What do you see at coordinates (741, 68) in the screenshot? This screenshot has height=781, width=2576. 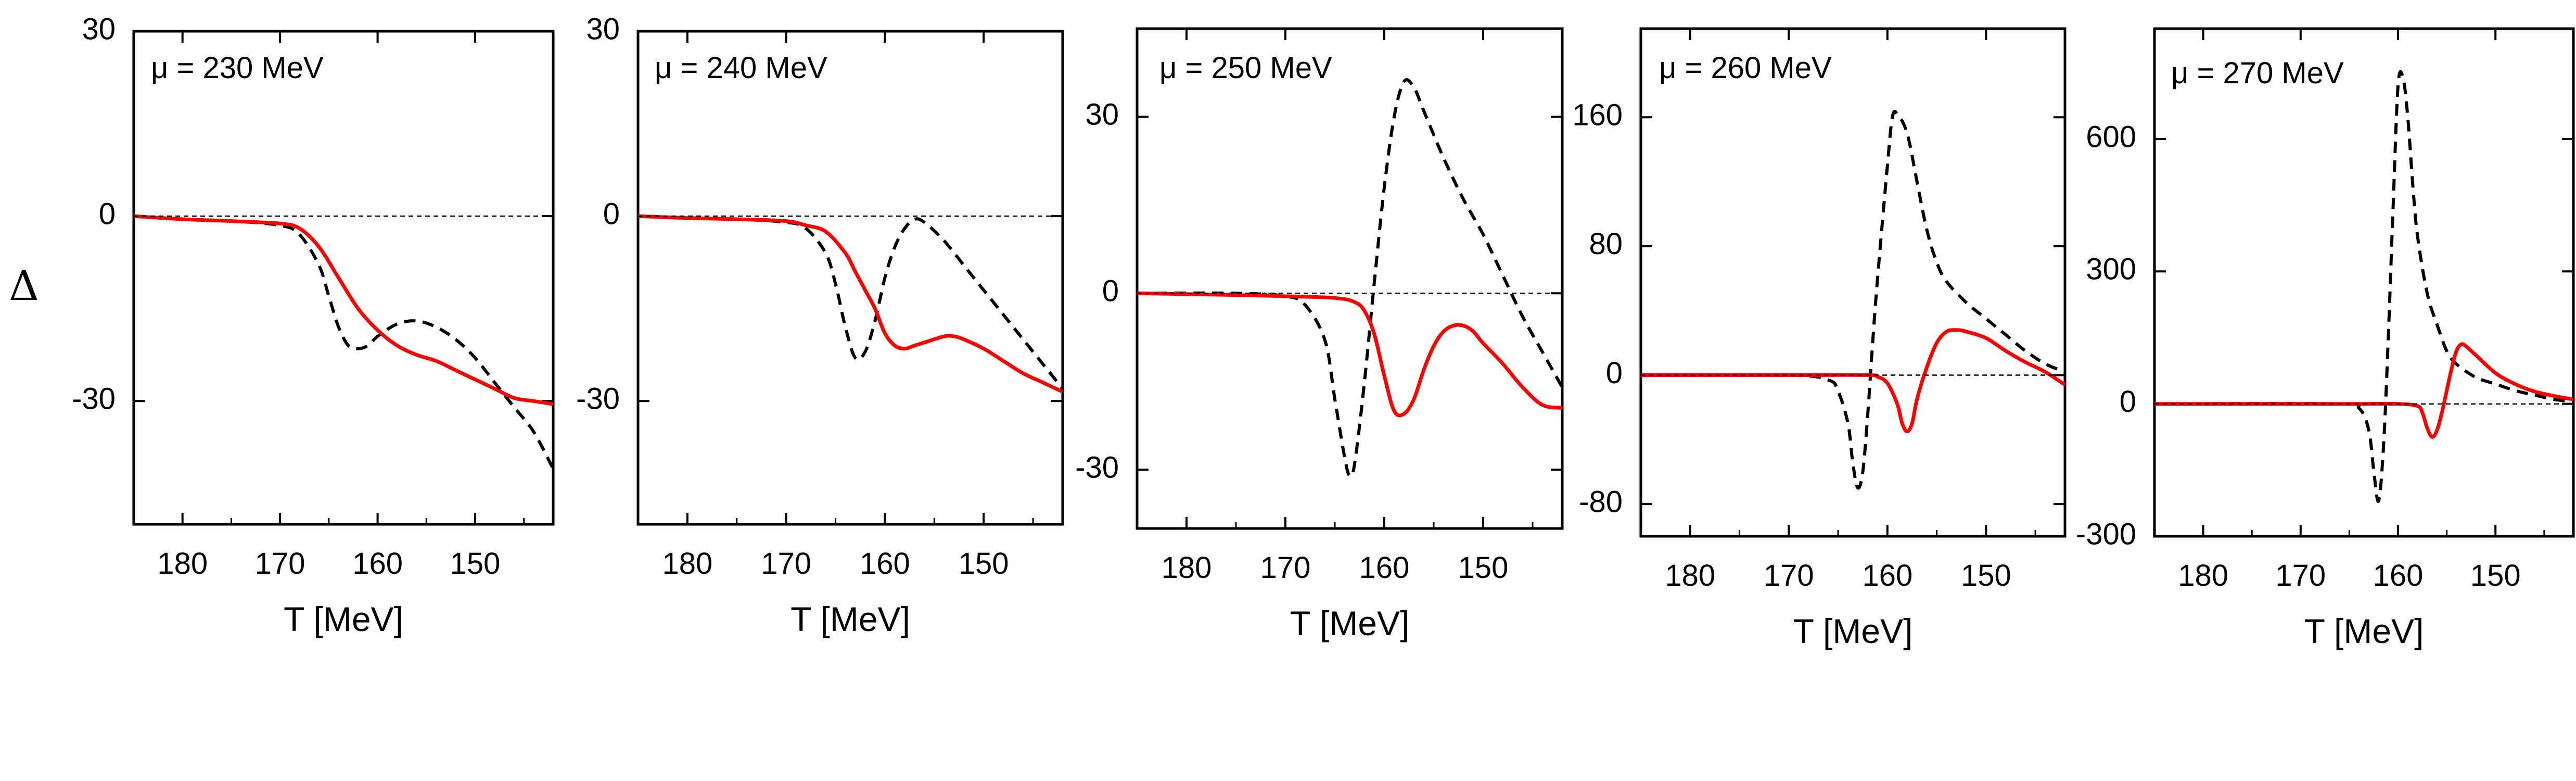 I see `mu-annotation: μ = 240 MeV` at bounding box center [741, 68].